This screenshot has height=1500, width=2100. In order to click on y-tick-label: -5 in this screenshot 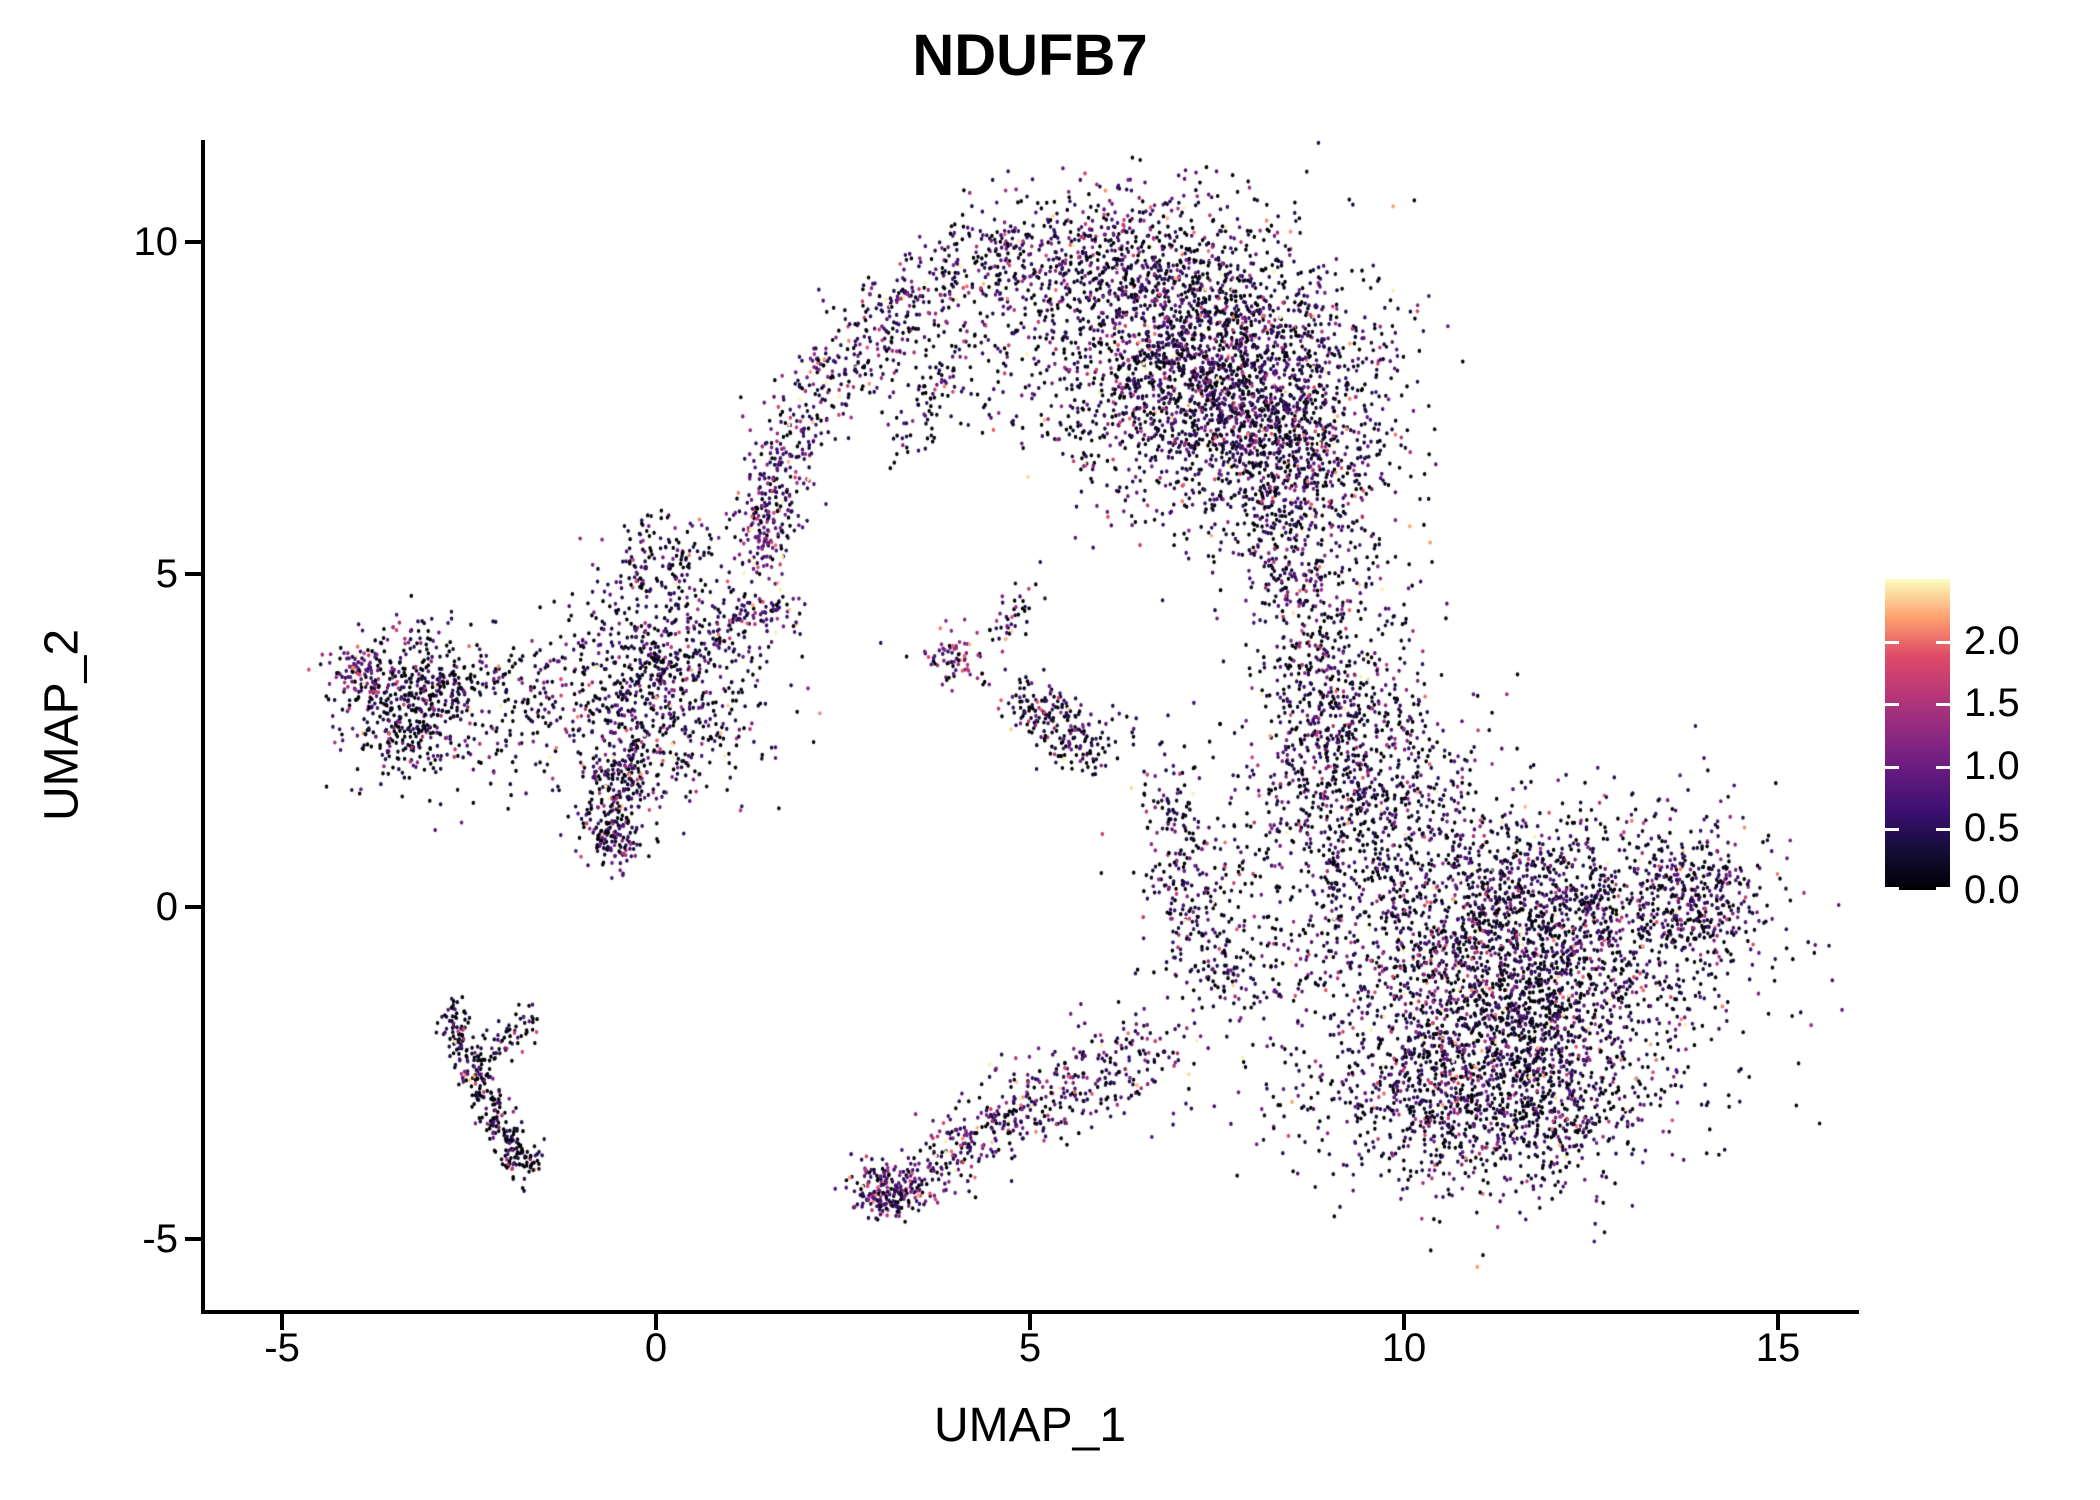, I will do `click(160, 1239)`.